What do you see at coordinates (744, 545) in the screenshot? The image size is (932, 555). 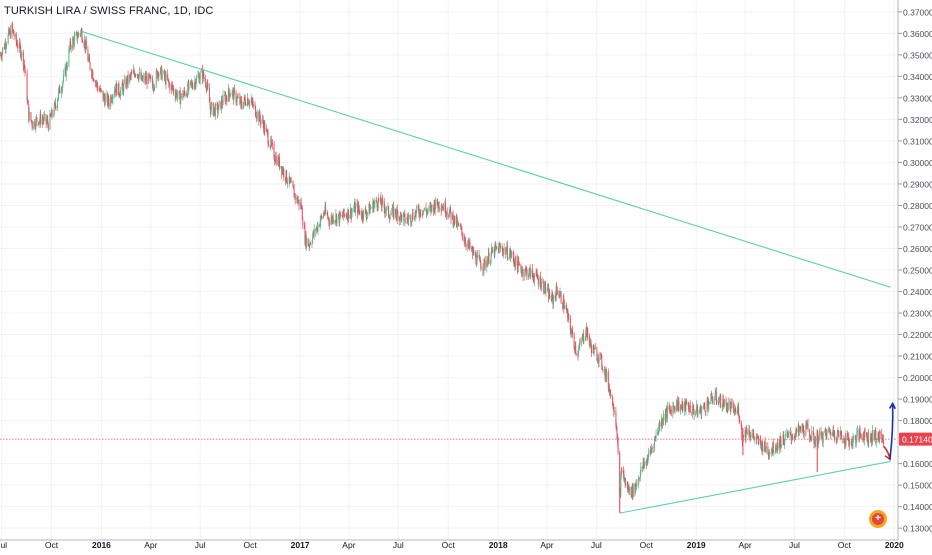 I see `x-tick-label: Apr` at bounding box center [744, 545].